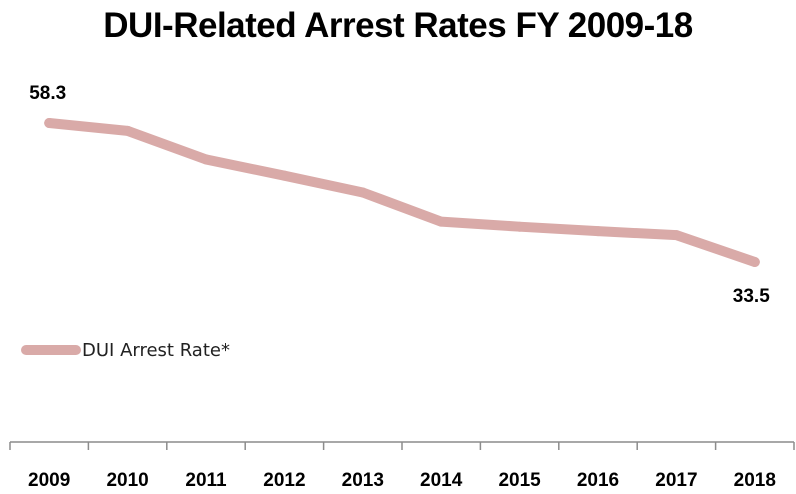  I want to click on x-tick-label: 2012, so click(284, 480).